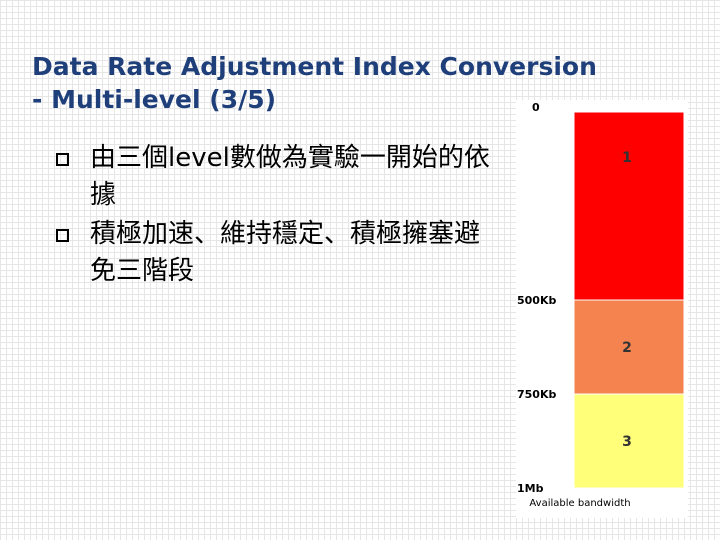 The height and width of the screenshot is (540, 720). Describe the element at coordinates (285, 252) in the screenshot. I see `bullet-text: 積極加速、維持穩定、積極擁塞避免三階段` at that location.